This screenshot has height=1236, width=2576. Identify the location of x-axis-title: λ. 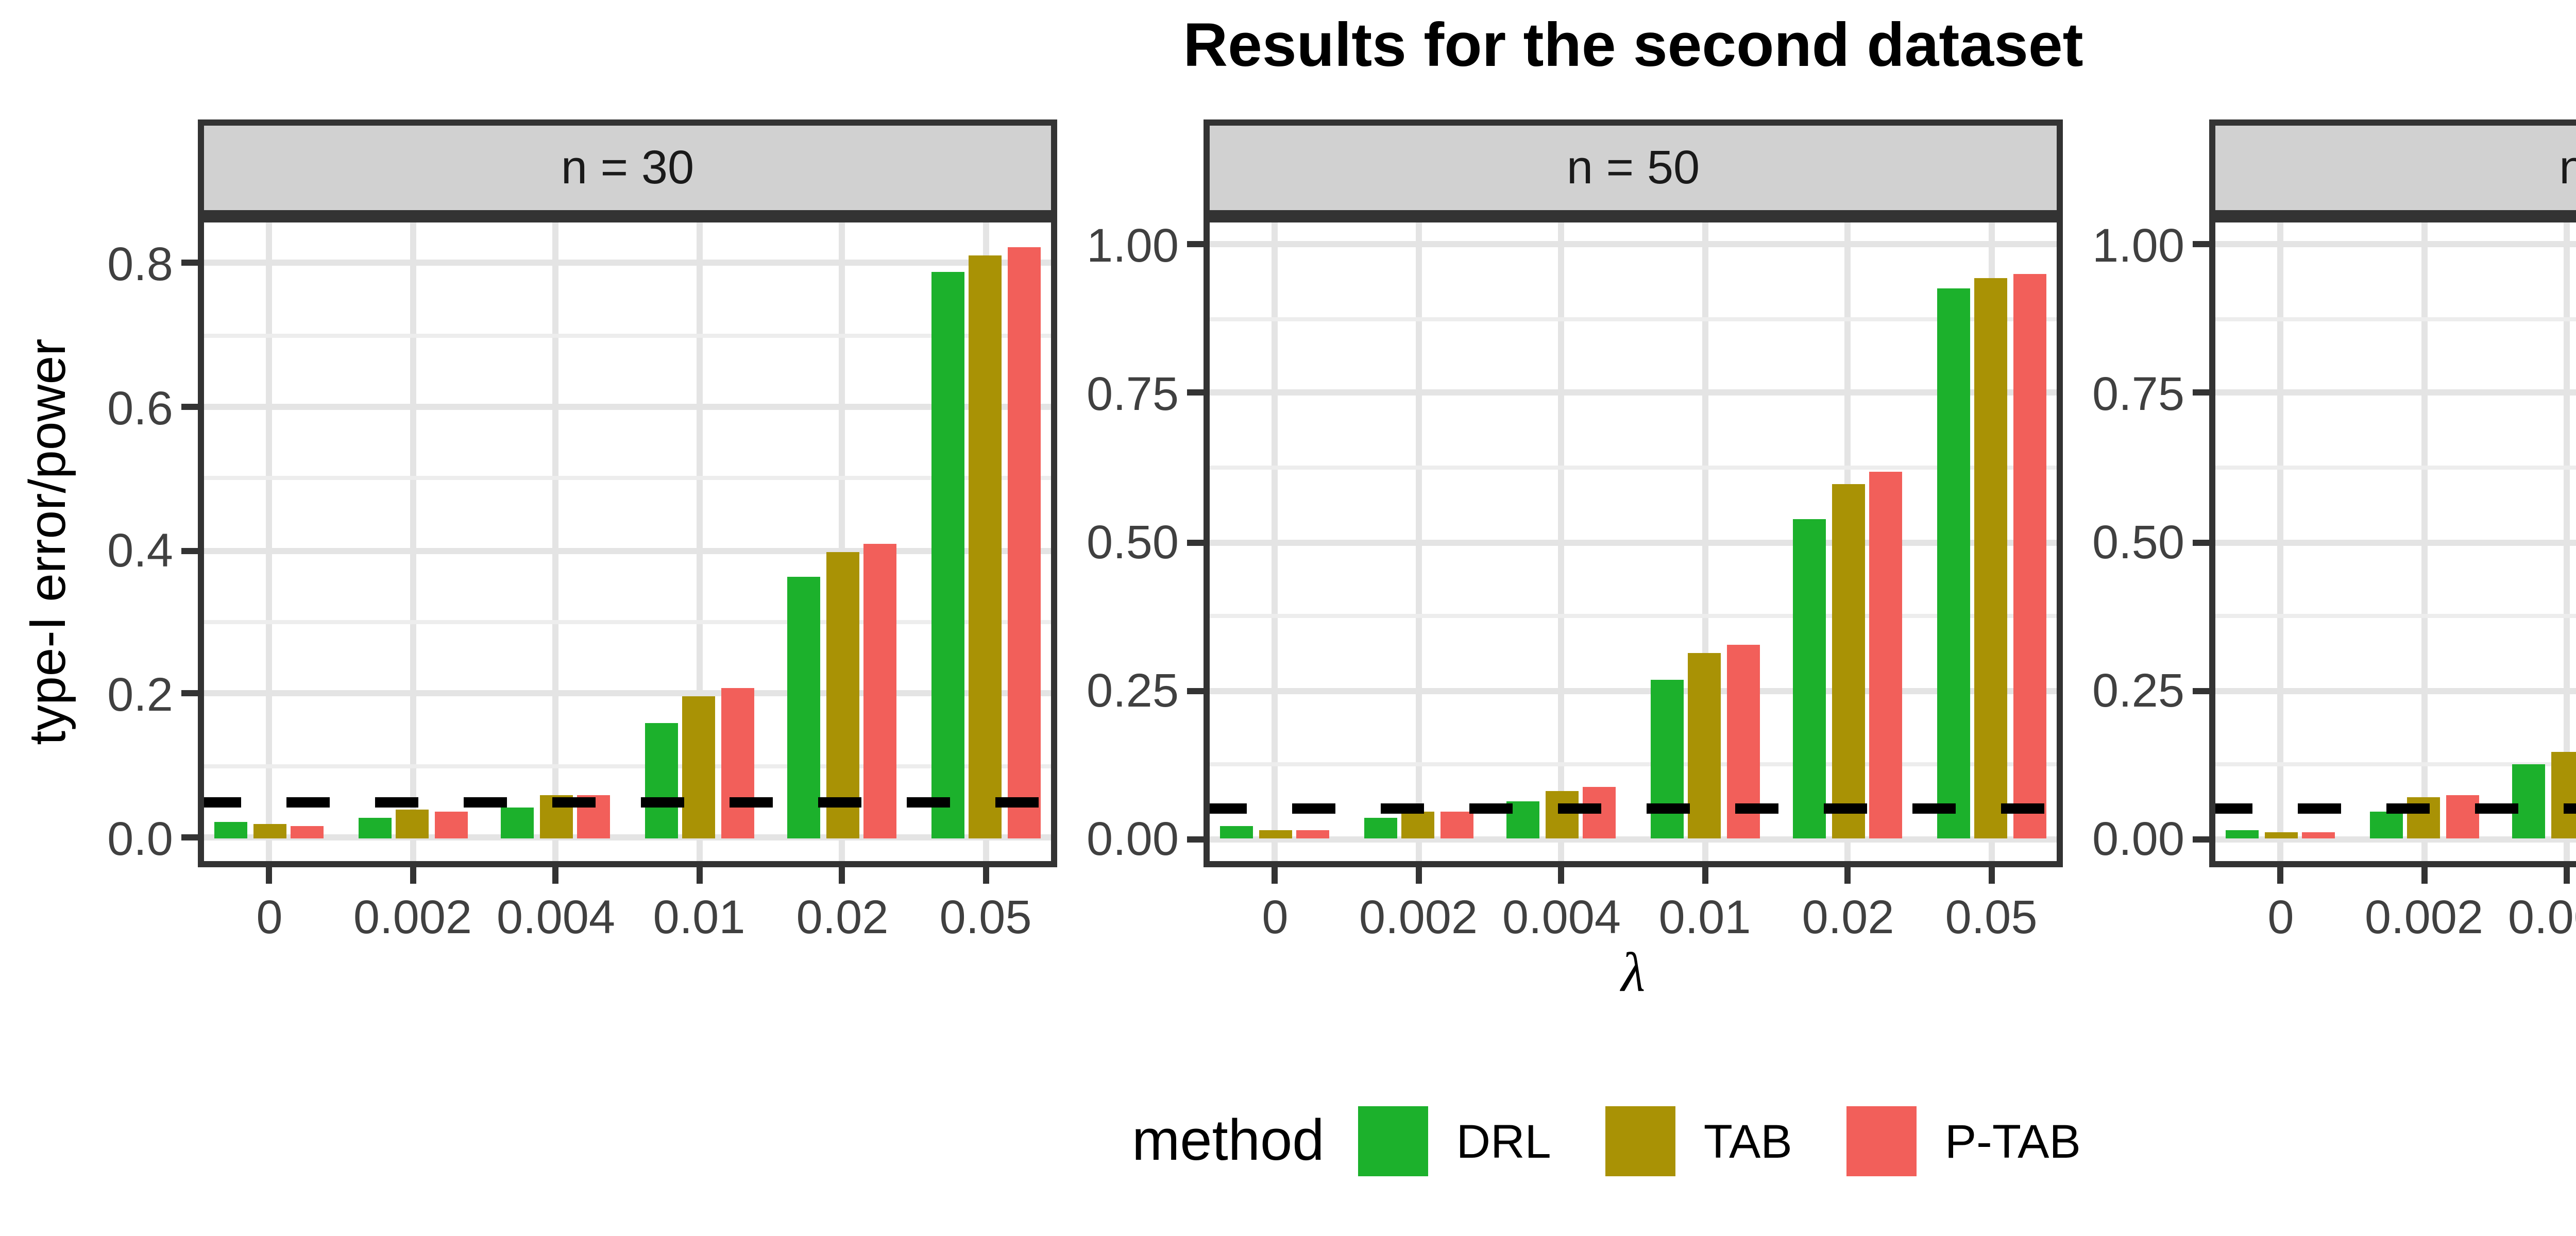
(1633, 972).